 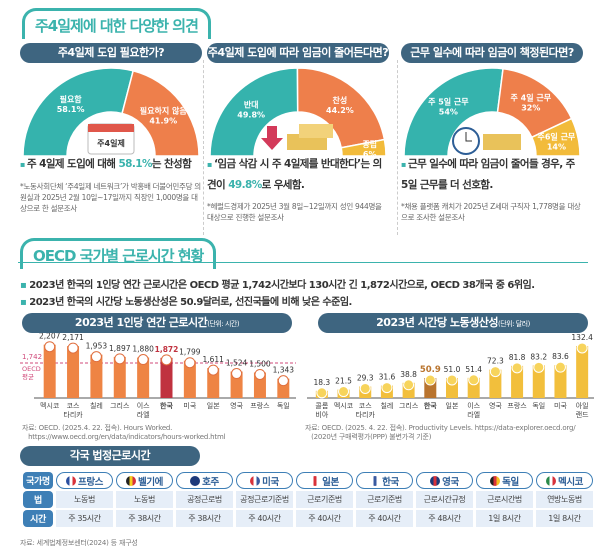 What do you see at coordinates (32, 357) in the screenshot?
I see `reference-value: 1,742` at bounding box center [32, 357].